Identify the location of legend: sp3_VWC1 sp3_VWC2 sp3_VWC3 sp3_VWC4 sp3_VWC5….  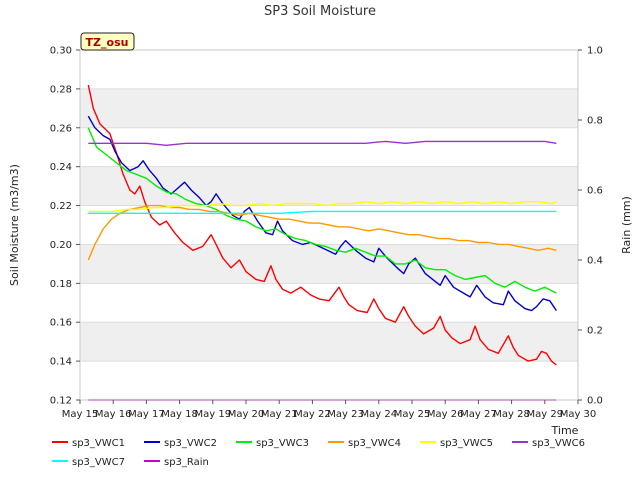
(318, 453).